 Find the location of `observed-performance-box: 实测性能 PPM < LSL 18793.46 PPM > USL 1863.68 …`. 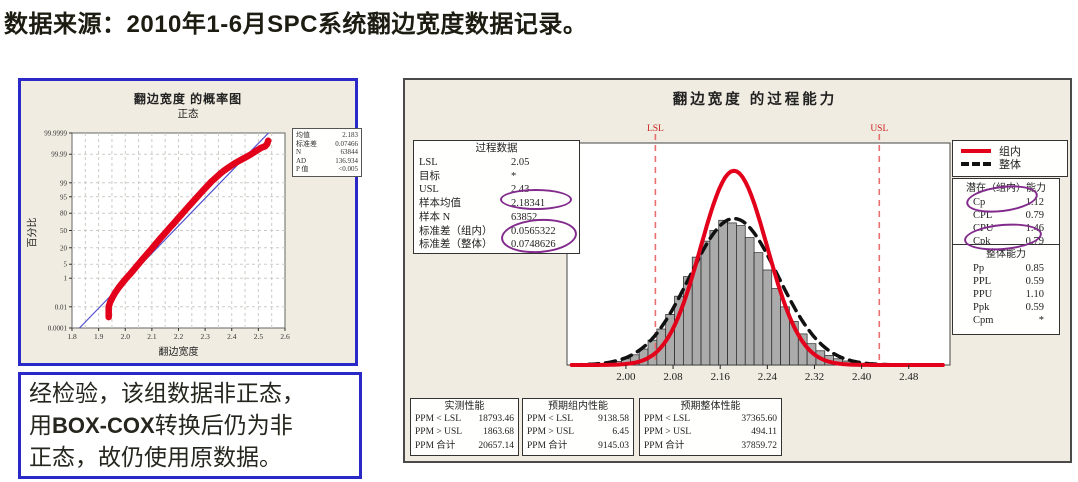

observed-performance-box: 实测性能 PPM < LSL 18793.46 PPM > USL 1863.68 … is located at coordinates (464, 427).